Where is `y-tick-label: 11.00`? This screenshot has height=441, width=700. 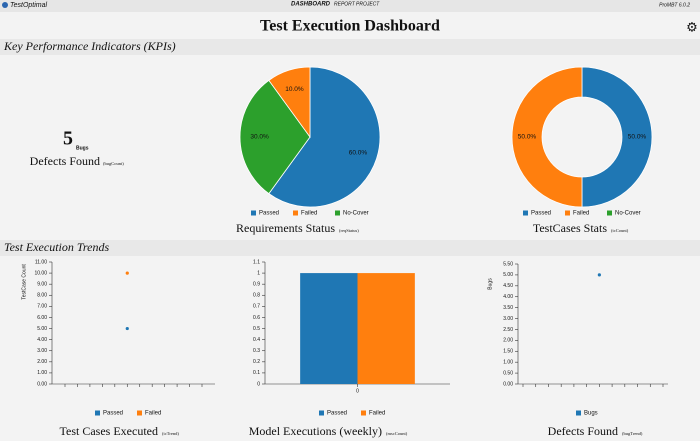
y-tick-label: 11.00 is located at coordinates (41, 262).